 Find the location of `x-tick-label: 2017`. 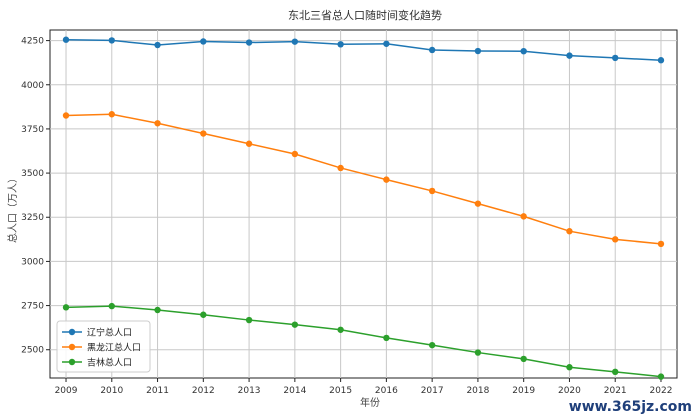

x-tick-label: 2017 is located at coordinates (432, 391).